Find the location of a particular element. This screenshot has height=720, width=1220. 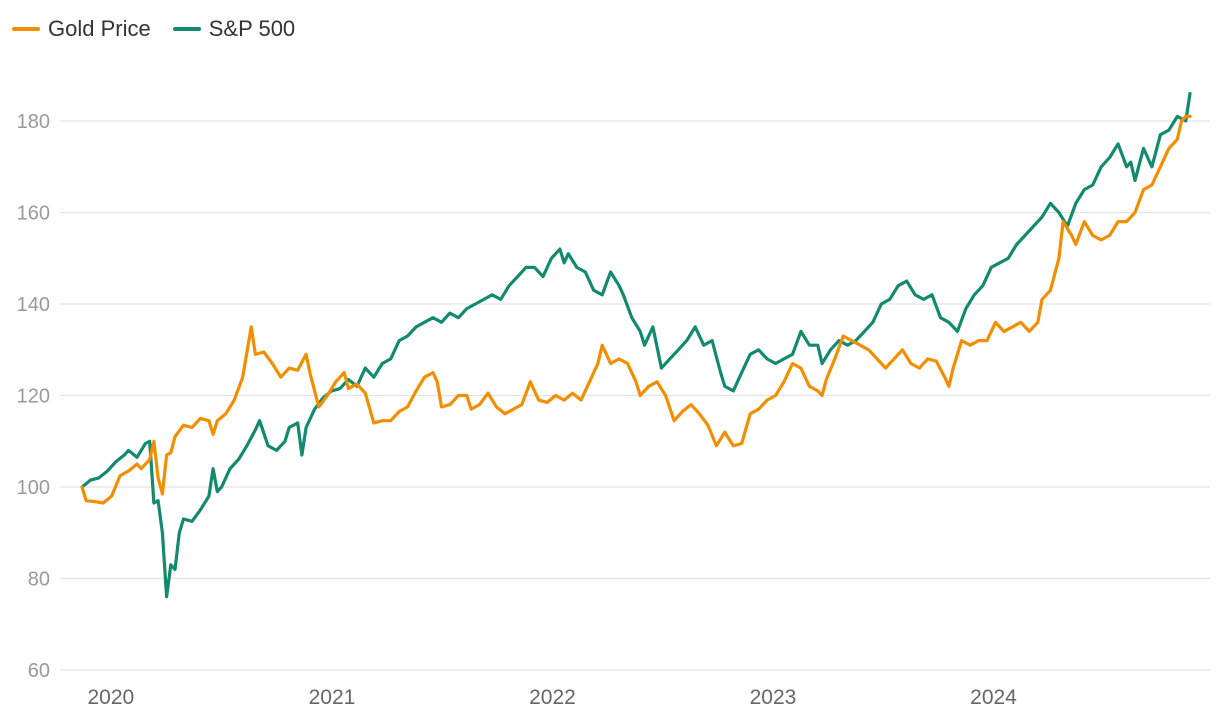

y-tick-label: 160 is located at coordinates (33, 214).